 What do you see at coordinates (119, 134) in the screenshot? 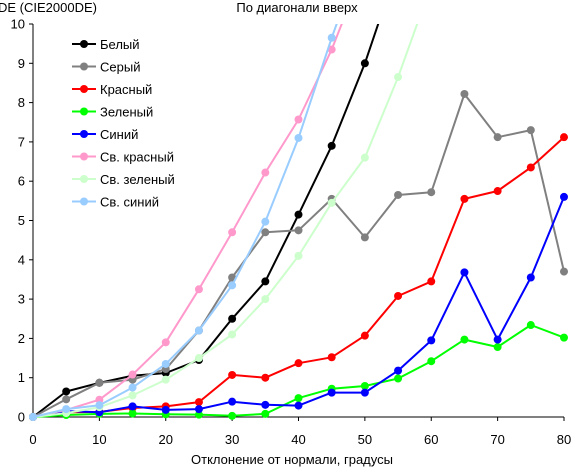
I see `legend-label: Синий` at bounding box center [119, 134].